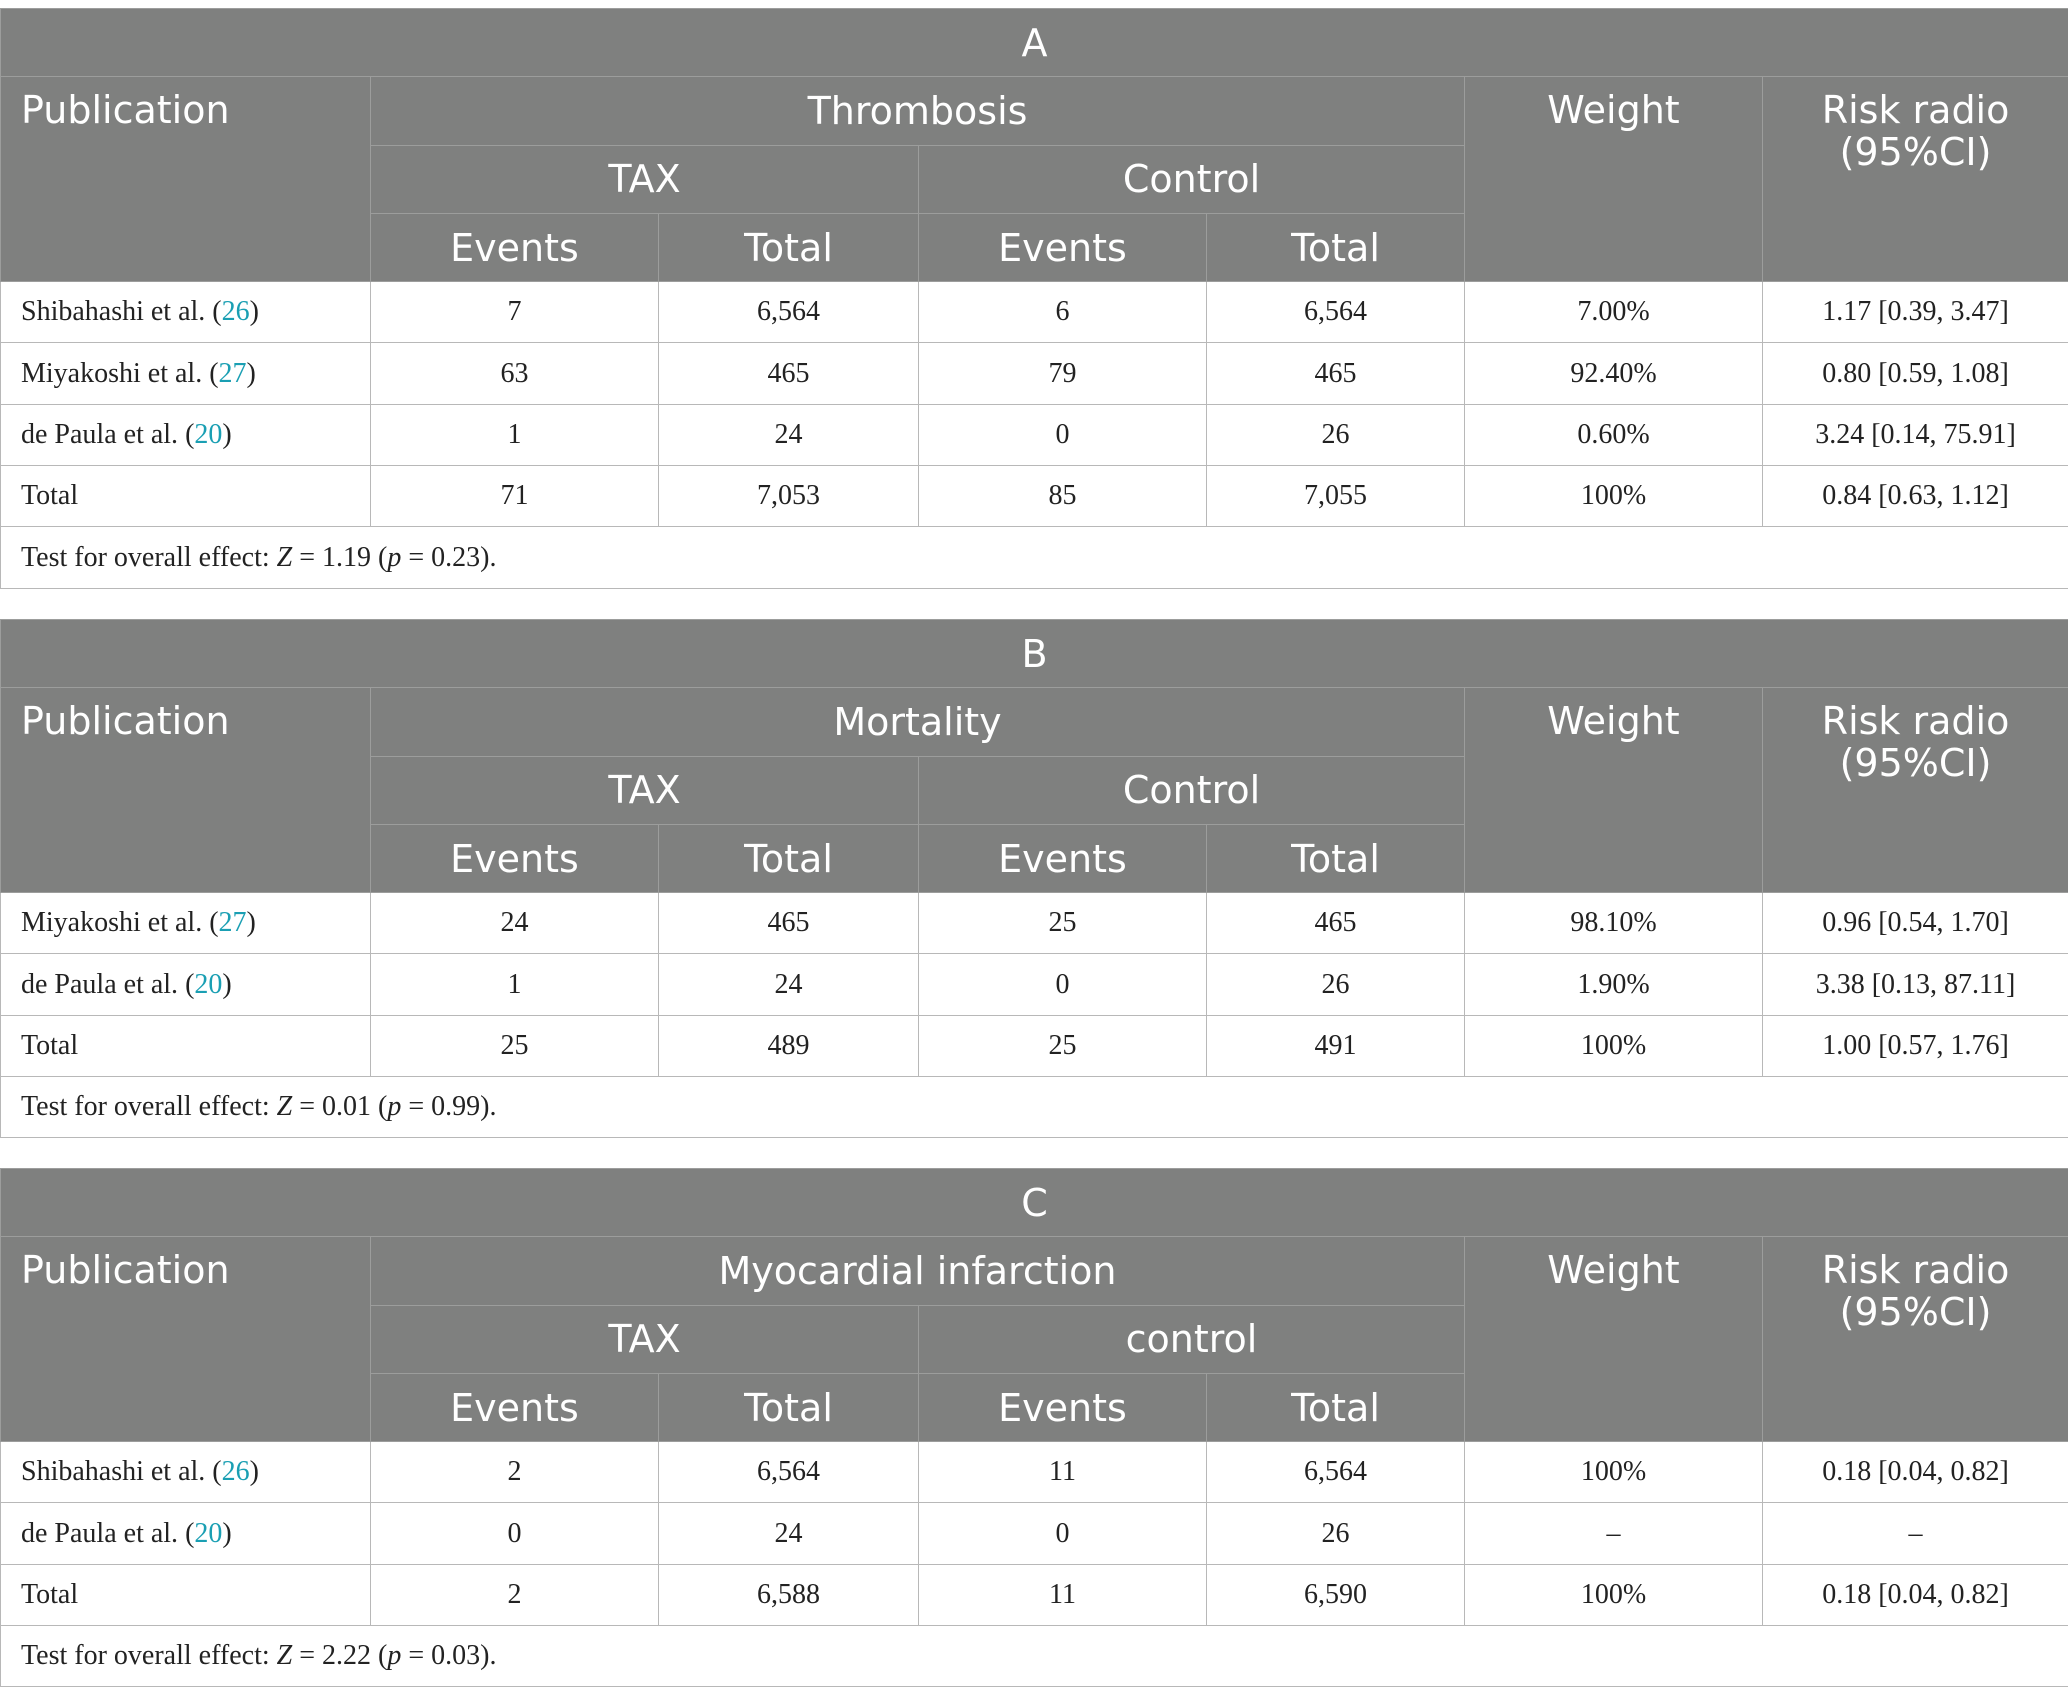  I want to click on control-group-header: control, so click(1191, 1339).